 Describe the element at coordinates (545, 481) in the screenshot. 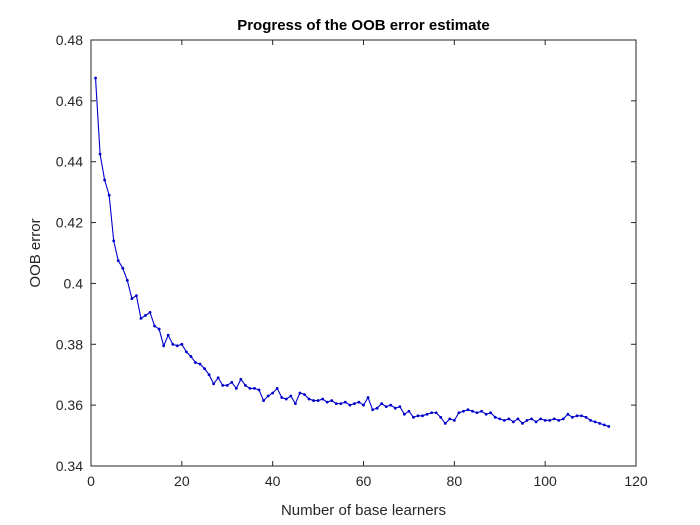

I see `x-tick-label: 100` at that location.